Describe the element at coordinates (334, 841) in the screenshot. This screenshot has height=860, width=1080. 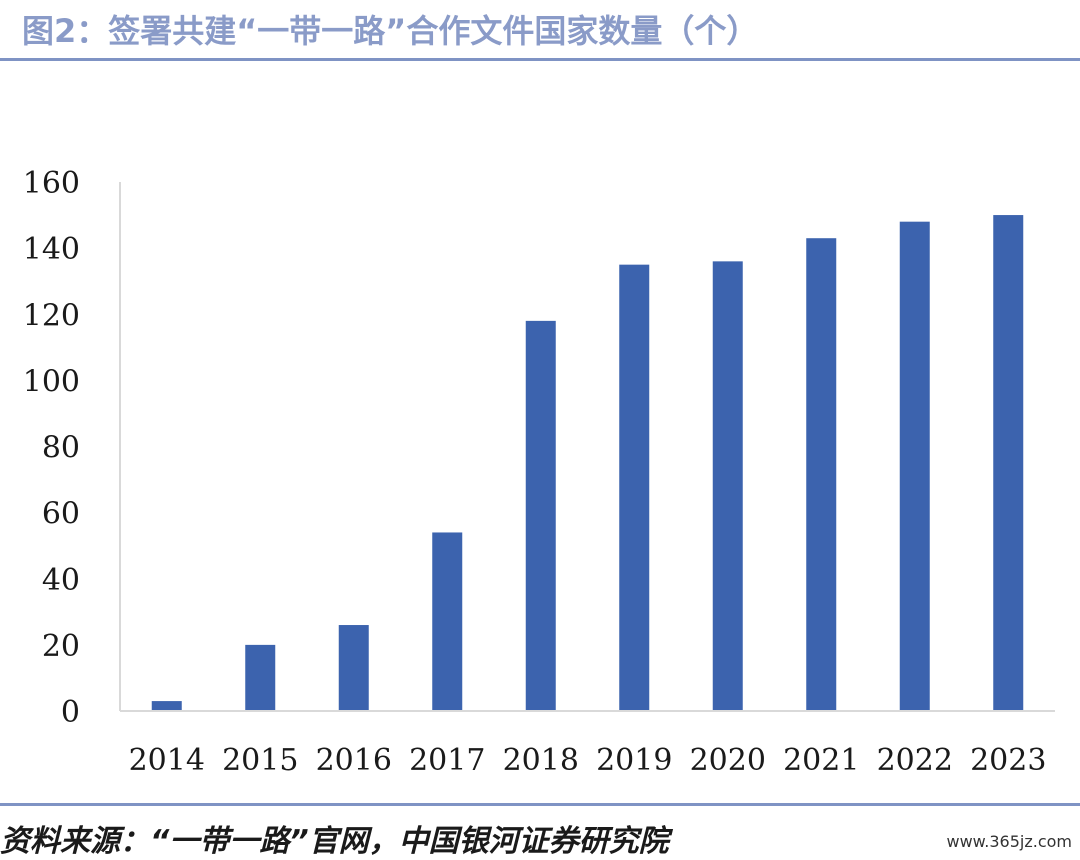
I see `source-note: 资料来源：“一带一路”官网，中国银河证券研究院` at that location.